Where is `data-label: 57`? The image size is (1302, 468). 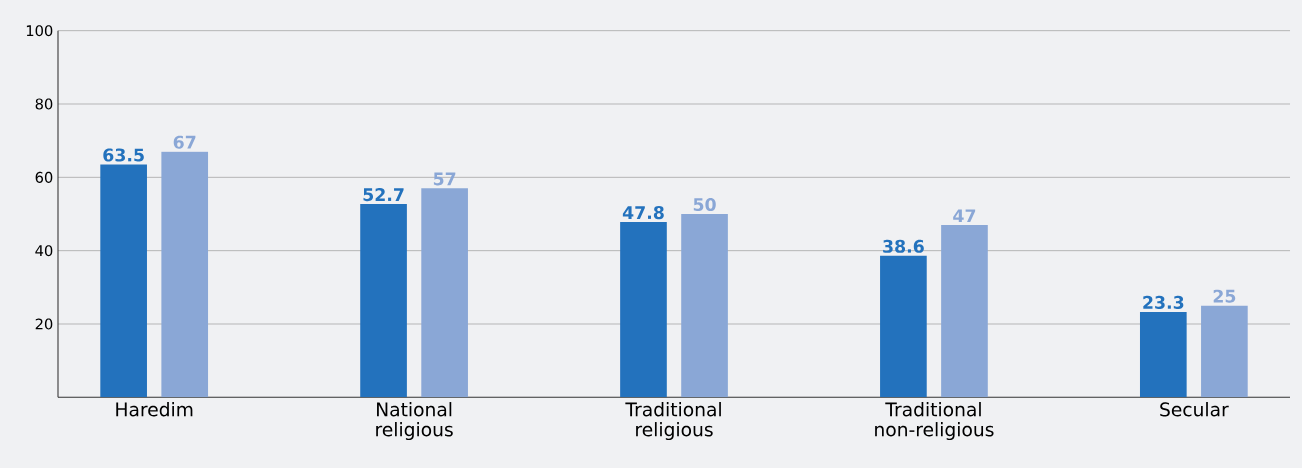 data-label: 57 is located at coordinates (444, 179).